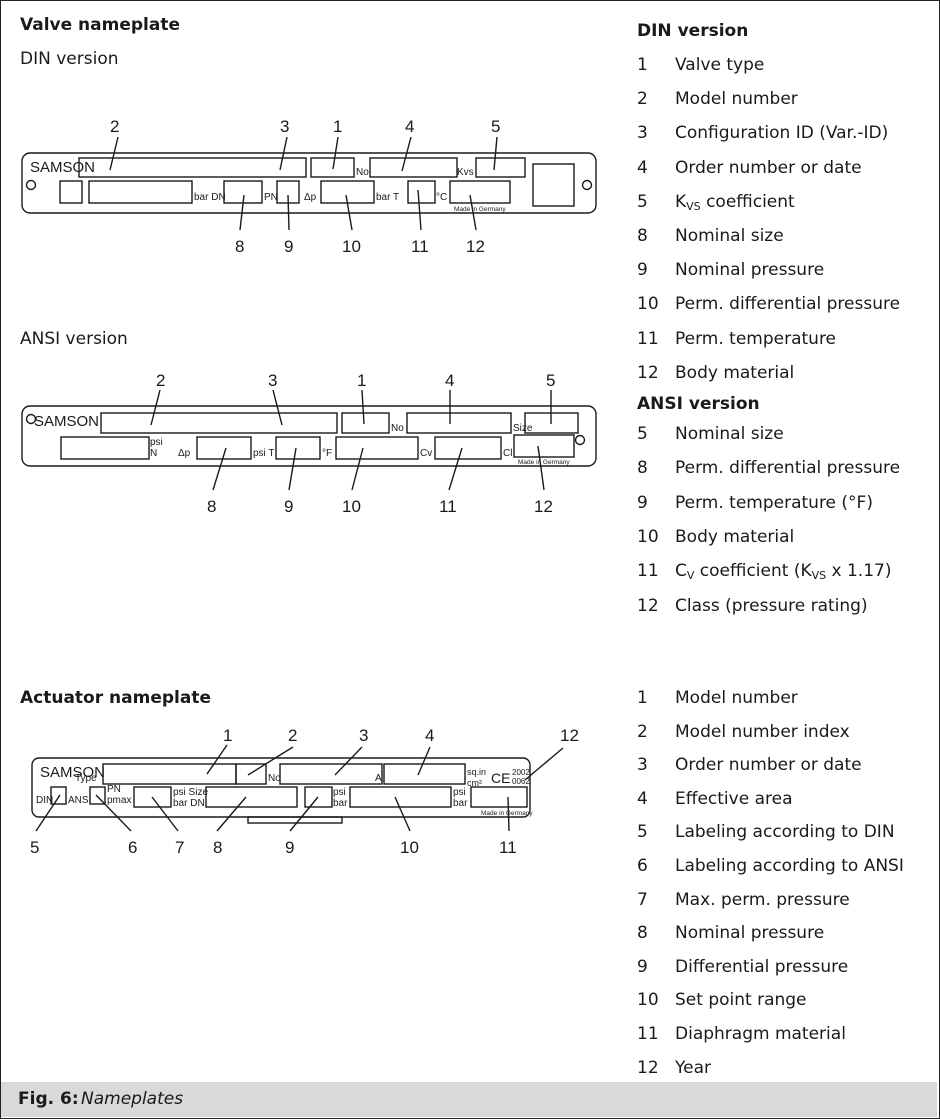 The height and width of the screenshot is (1119, 940). Describe the element at coordinates (363, 735) in the screenshot. I see `actuator-callout-3: 3` at that location.